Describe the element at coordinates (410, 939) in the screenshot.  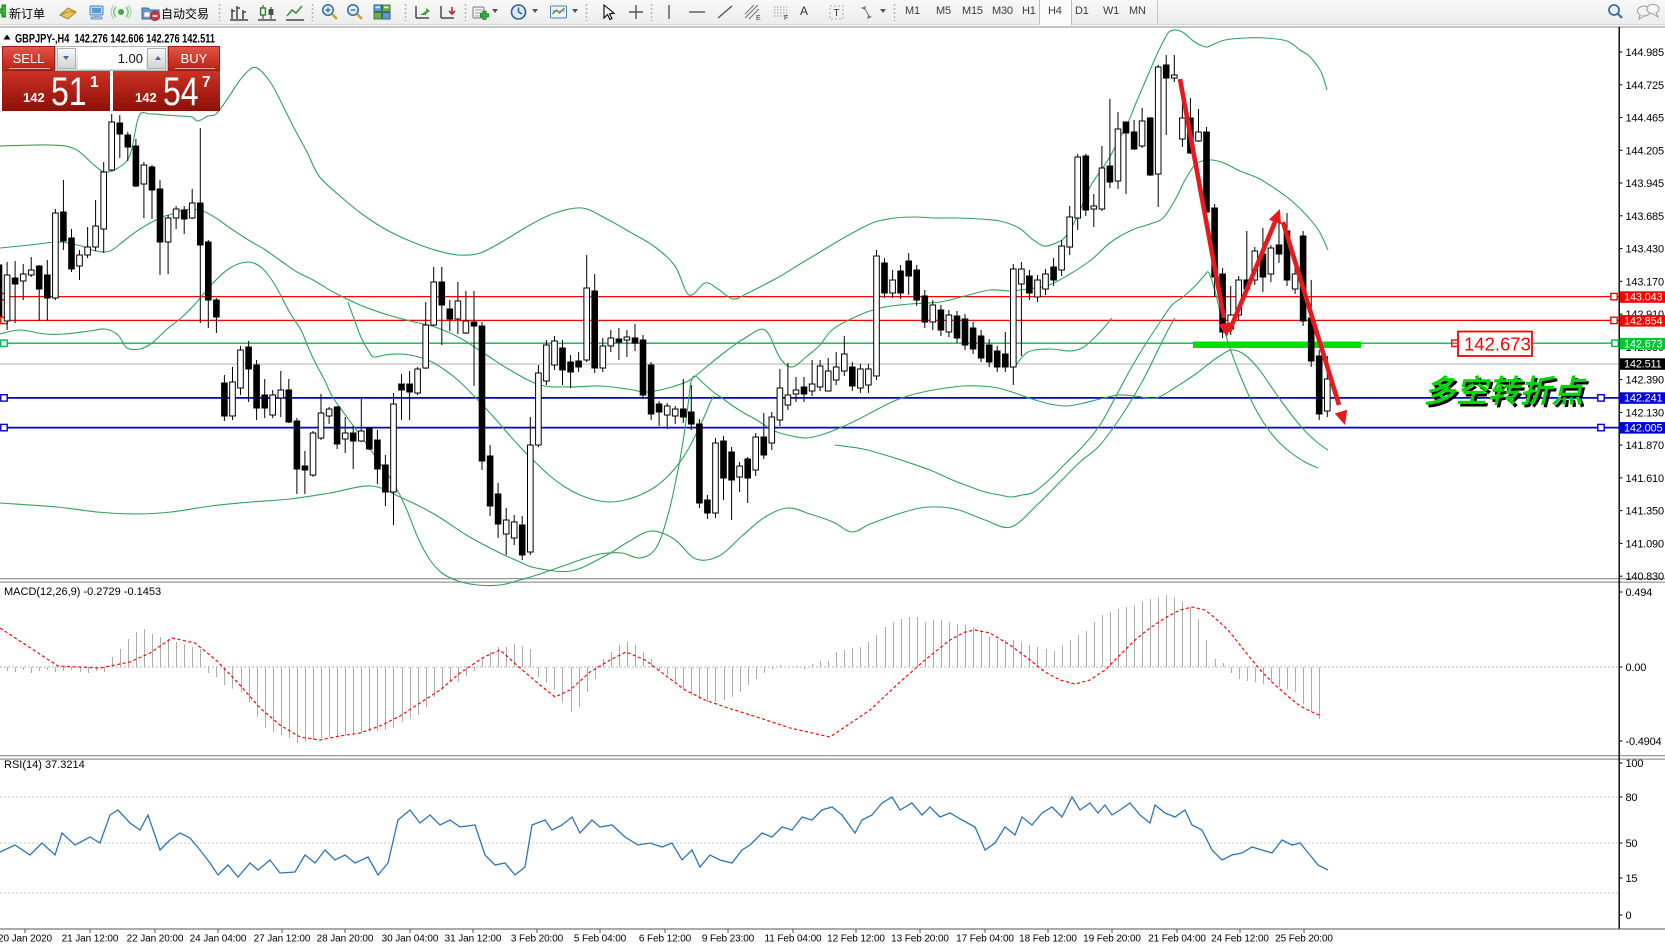
I see `svg-text: 30 Jan 04:00` at that location.